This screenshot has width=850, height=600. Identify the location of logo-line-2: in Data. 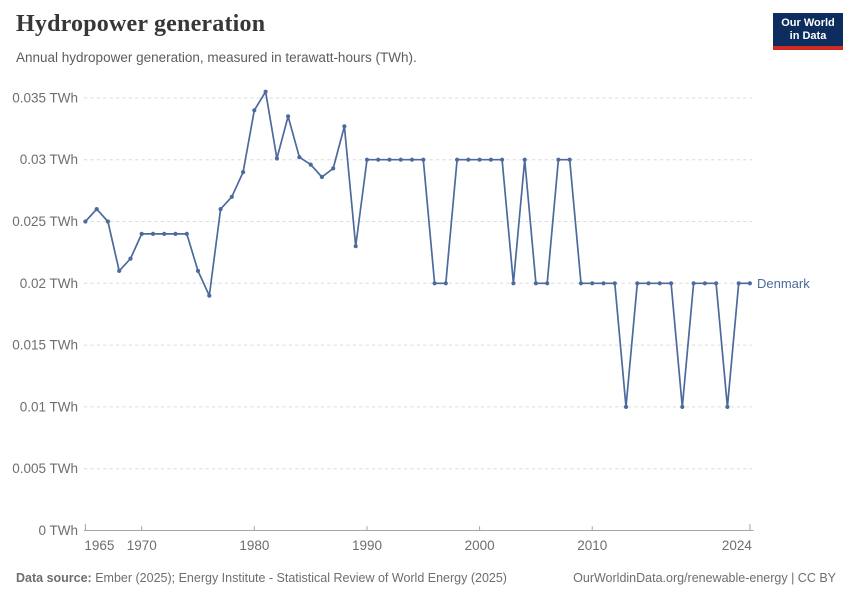
(808, 35).